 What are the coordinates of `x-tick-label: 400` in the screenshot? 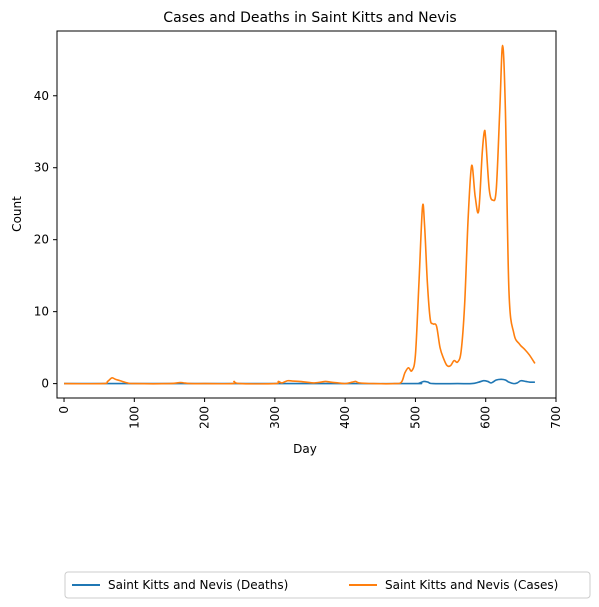 It's located at (345, 417).